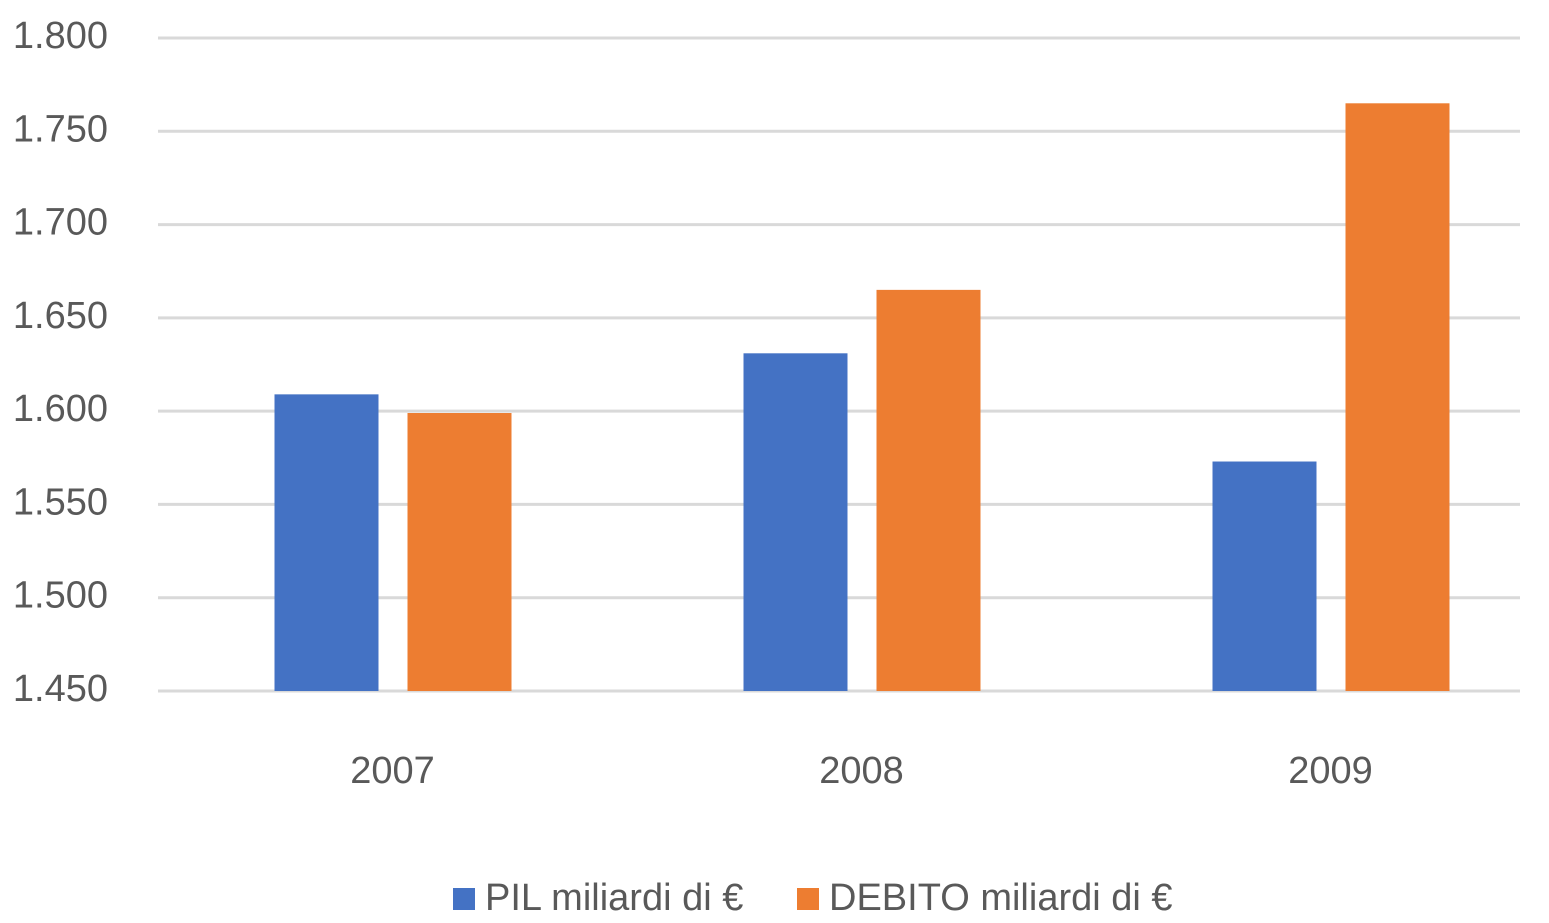  Describe the element at coordinates (392, 771) in the screenshot. I see `x-tick-label: 2007` at that location.